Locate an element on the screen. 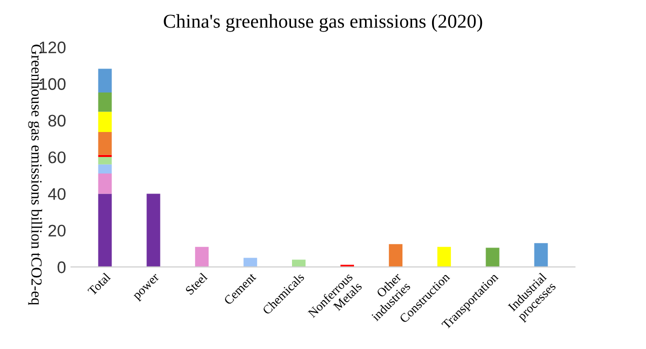  y-tick-label: 20 is located at coordinates (57, 230).